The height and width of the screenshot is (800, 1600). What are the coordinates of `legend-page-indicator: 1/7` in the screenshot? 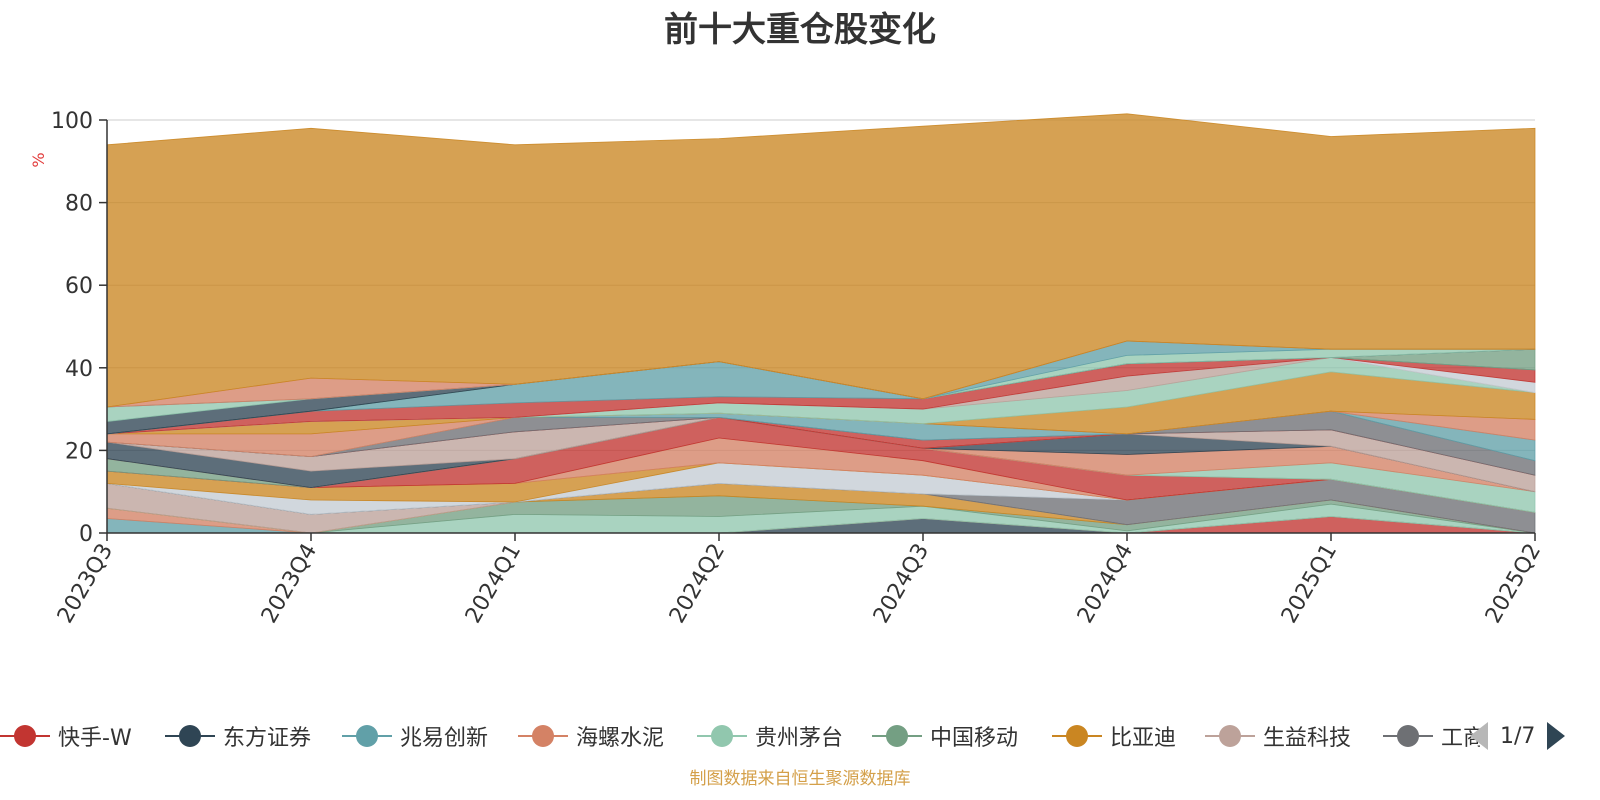 It's located at (1518, 736).